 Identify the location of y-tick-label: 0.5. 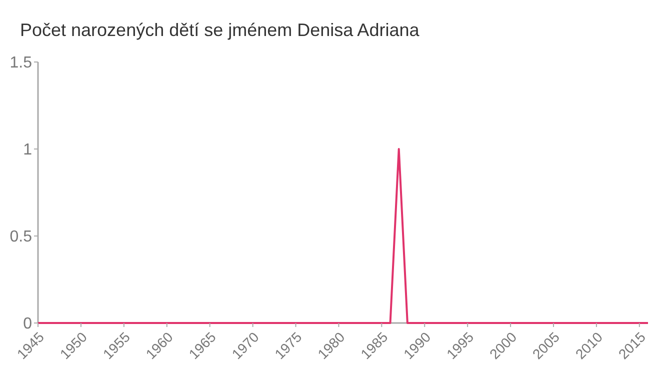
(21, 237).